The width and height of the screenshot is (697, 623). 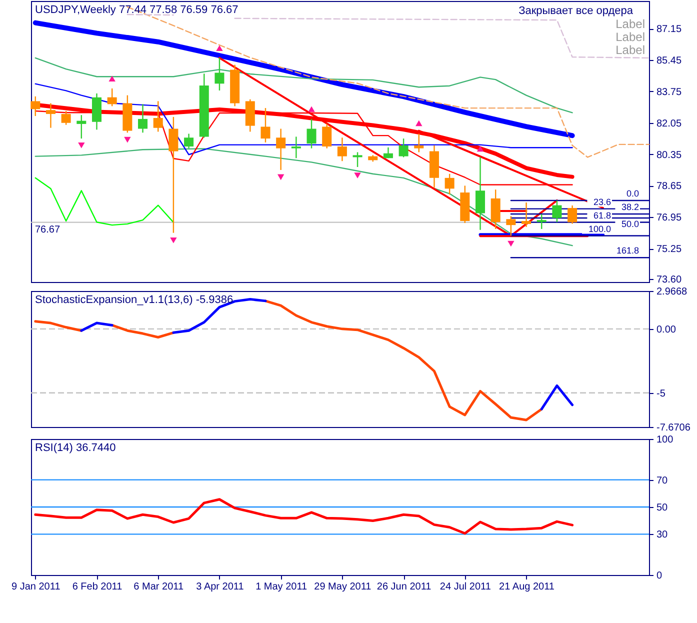 What do you see at coordinates (662, 480) in the screenshot?
I see `y-tick-label: 70` at bounding box center [662, 480].